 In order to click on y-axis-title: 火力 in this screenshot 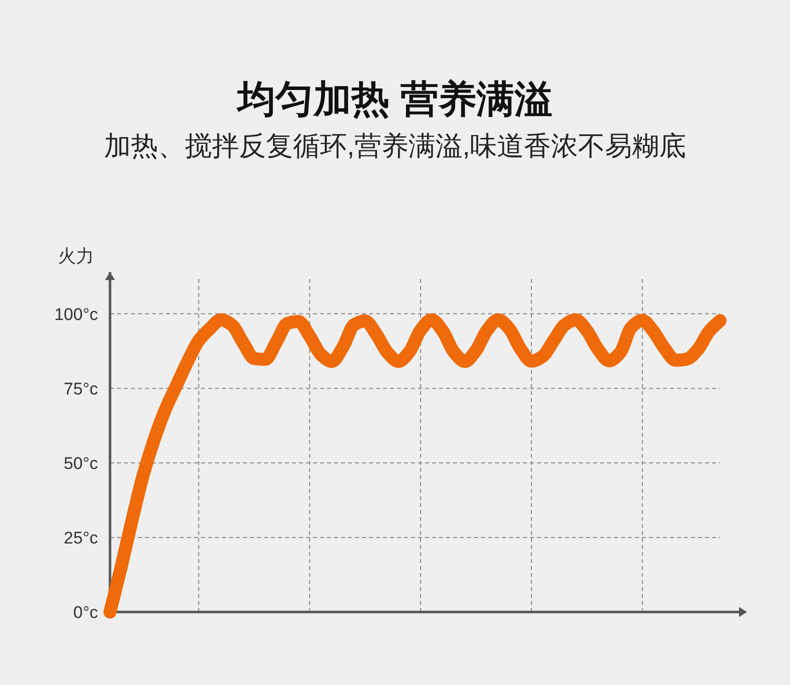, I will do `click(76, 256)`.